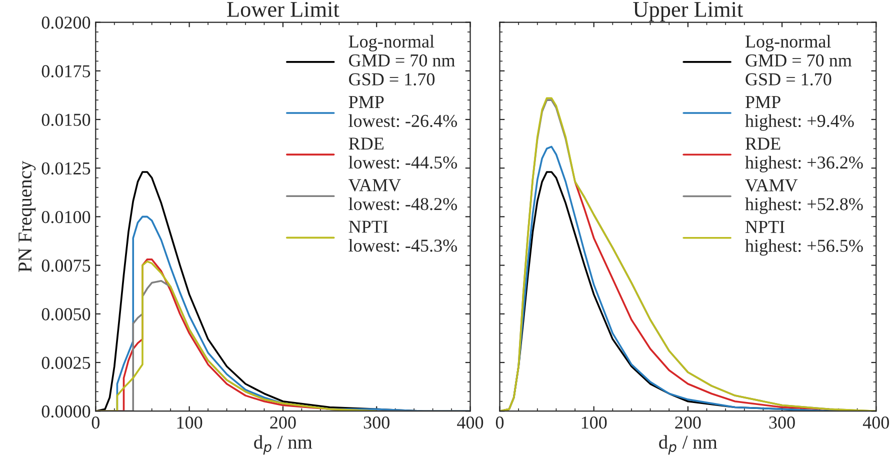  Describe the element at coordinates (66, 71) in the screenshot. I see `y-tick-label: 0.0175` at that location.